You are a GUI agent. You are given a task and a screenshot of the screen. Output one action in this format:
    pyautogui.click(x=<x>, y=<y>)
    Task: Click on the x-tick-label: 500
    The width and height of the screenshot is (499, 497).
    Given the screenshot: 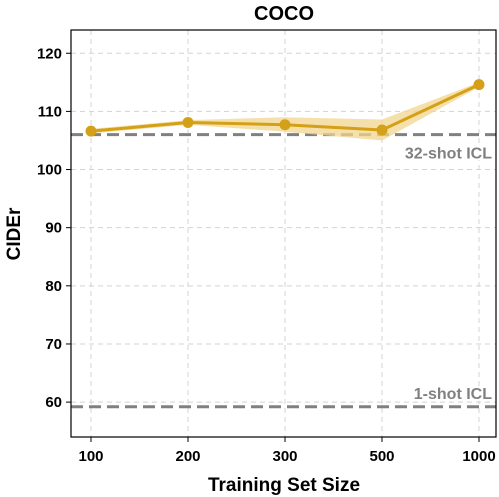 What is the action you would take?
    pyautogui.click(x=381, y=456)
    